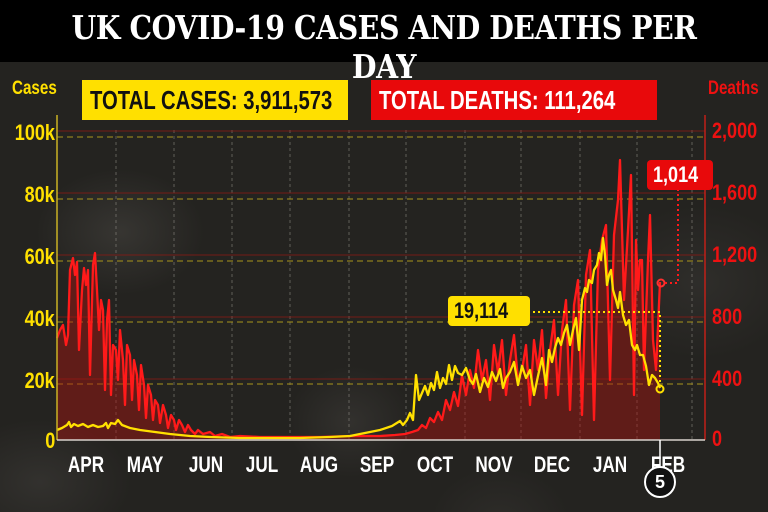 This screenshot has height=512, width=768. Describe the element at coordinates (727, 378) in the screenshot. I see `right-tick-400: 400` at that location.